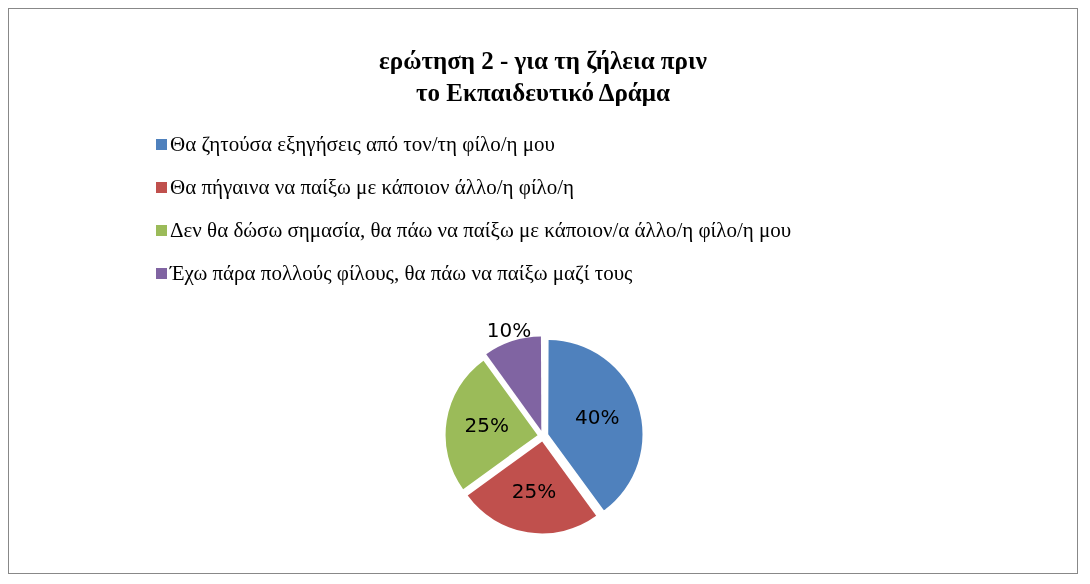 The image size is (1090, 584). I want to click on legend-label: Θα ζητούσα εξηγήσεις από τον/τη φίλο/η μου, so click(362, 144).